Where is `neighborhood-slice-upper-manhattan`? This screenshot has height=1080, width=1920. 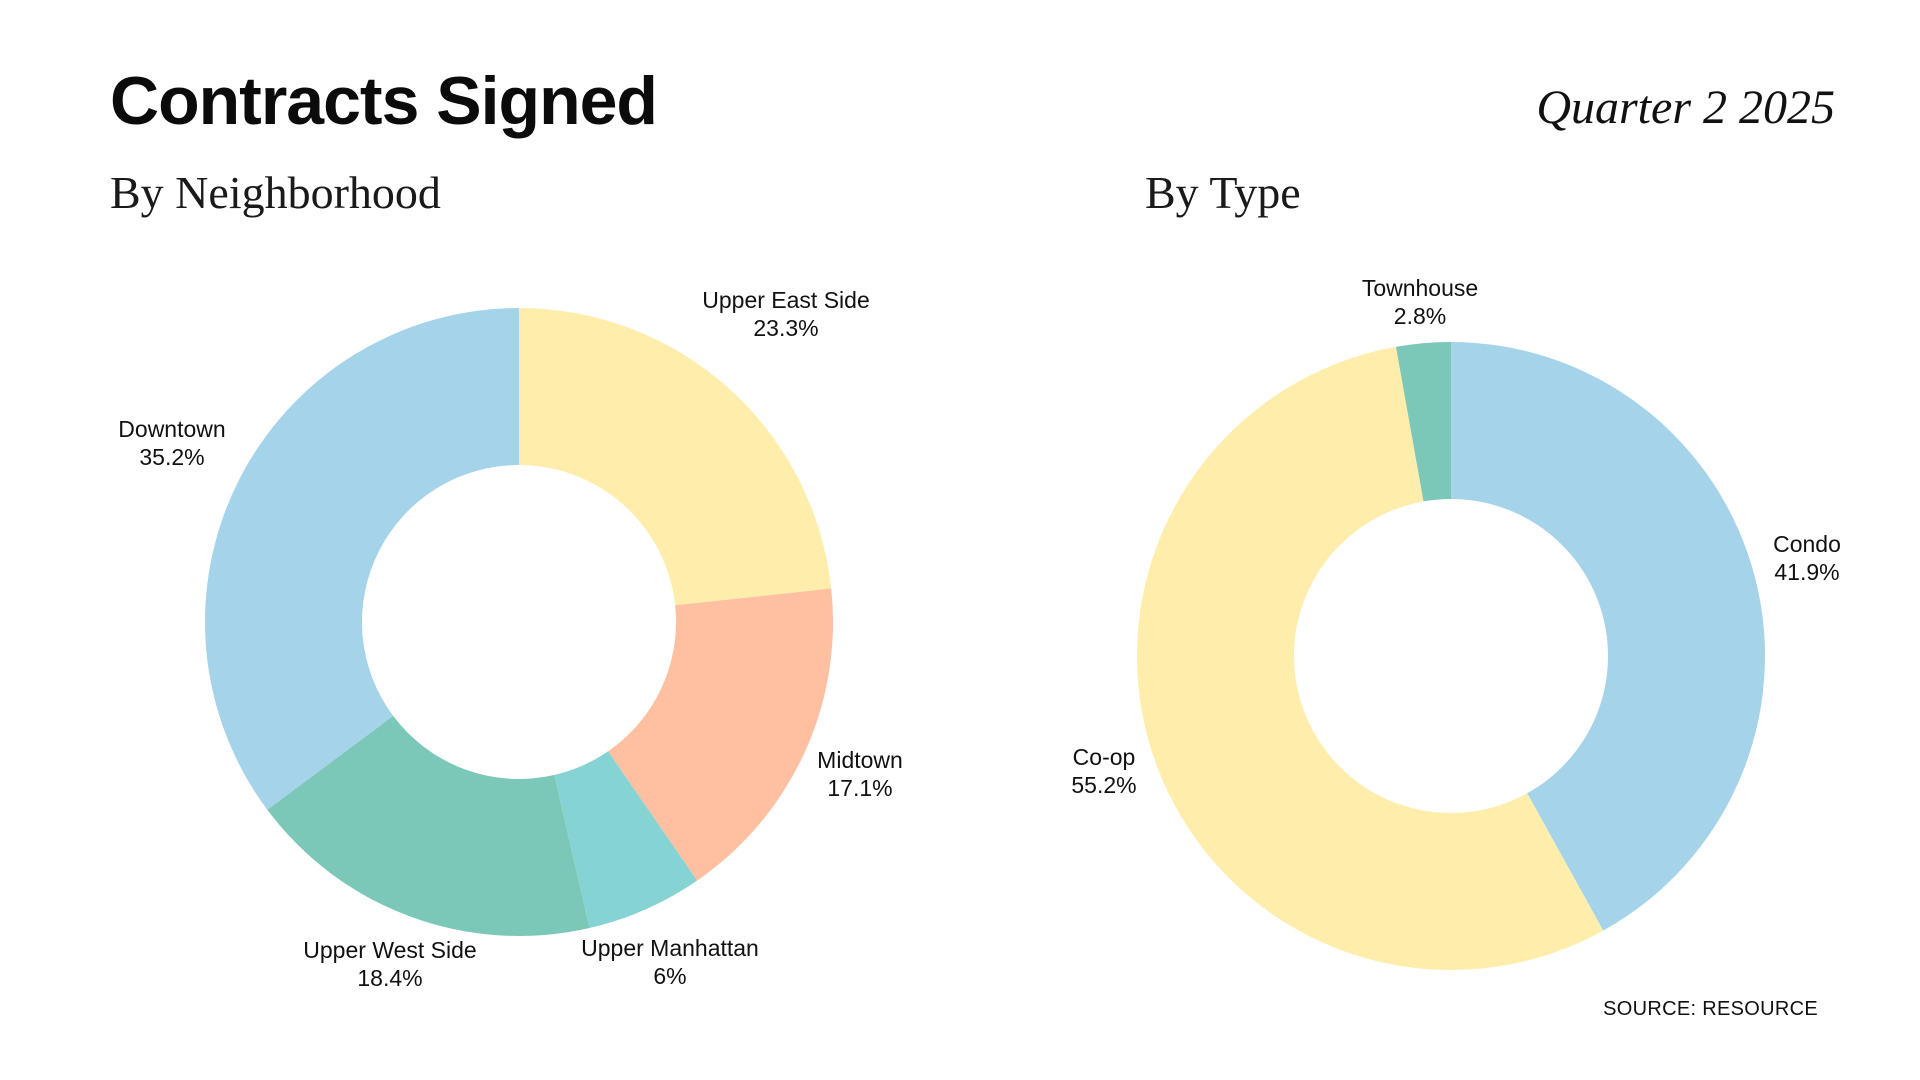 neighborhood-slice-upper-manhattan is located at coordinates (626, 840).